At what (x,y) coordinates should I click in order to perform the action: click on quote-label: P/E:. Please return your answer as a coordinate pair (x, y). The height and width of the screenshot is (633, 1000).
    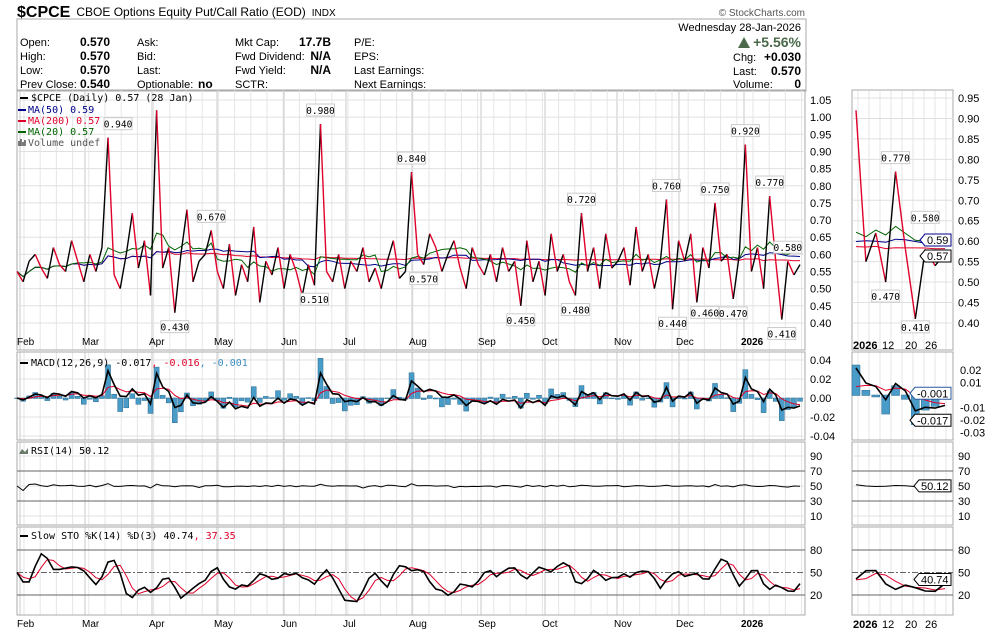
    Looking at the image, I should click on (364, 43).